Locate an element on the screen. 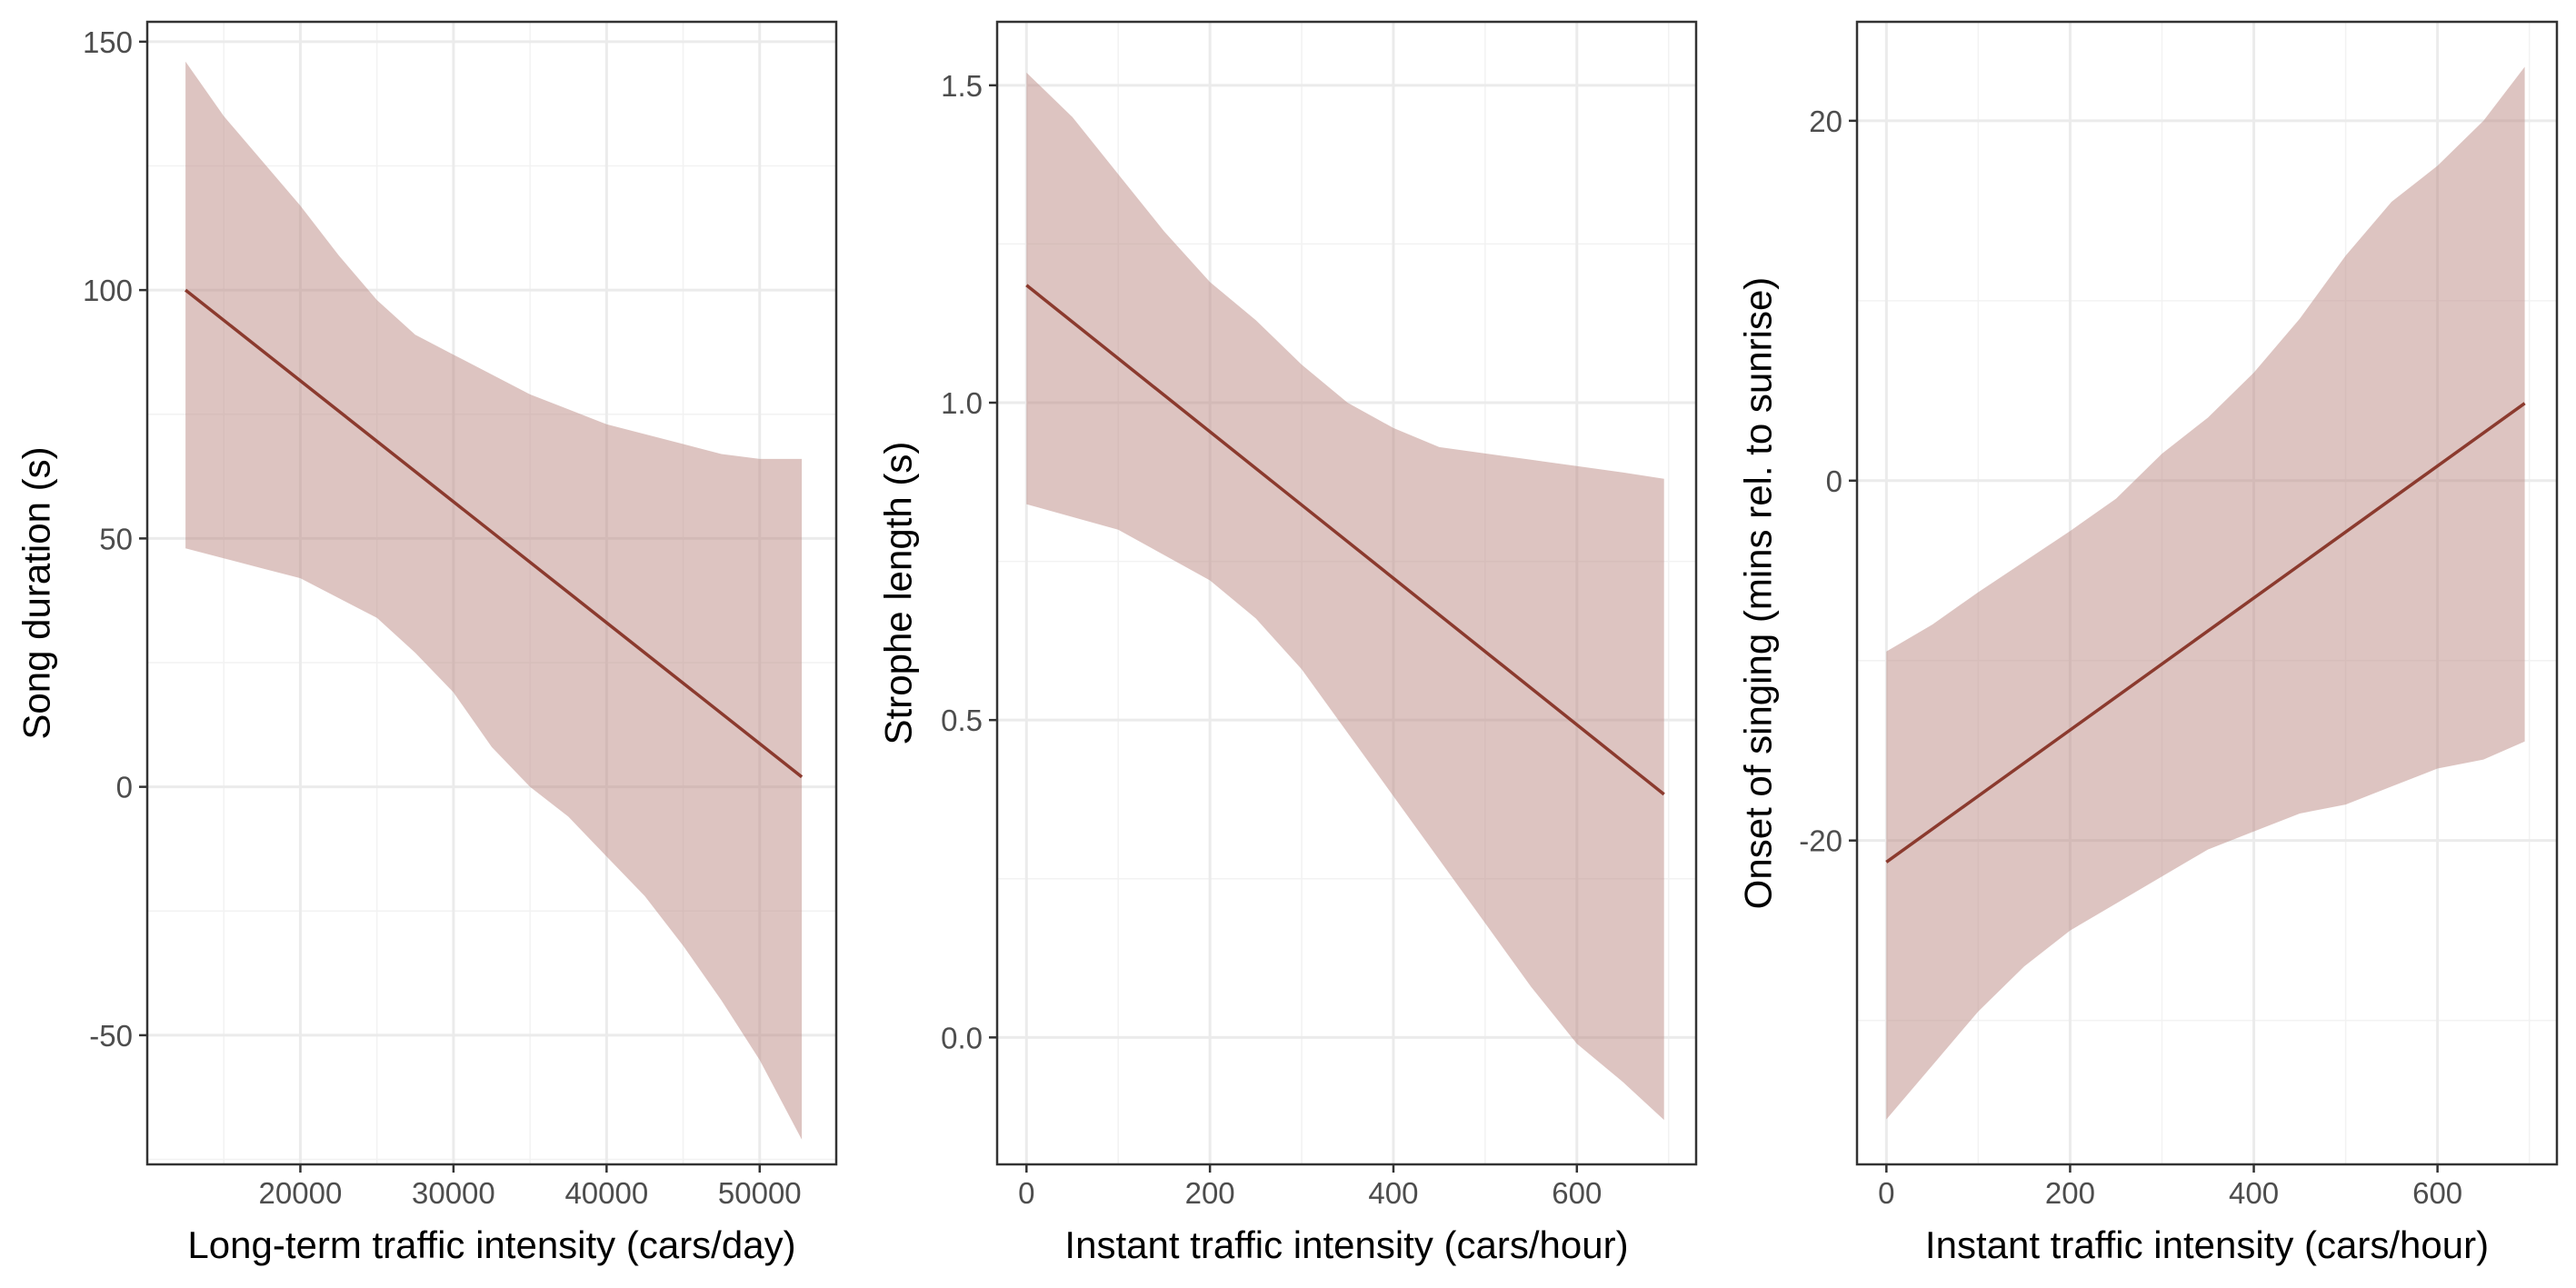  y-tick-label: 0.0 is located at coordinates (962, 1037).